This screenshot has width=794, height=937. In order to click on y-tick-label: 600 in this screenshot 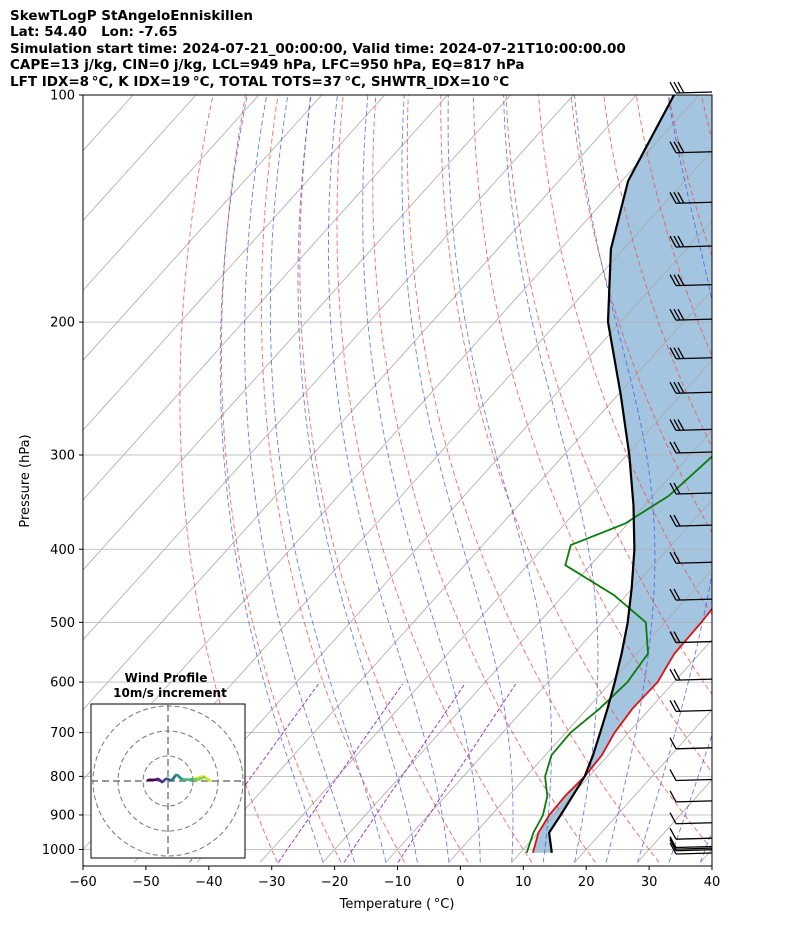, I will do `click(62, 683)`.